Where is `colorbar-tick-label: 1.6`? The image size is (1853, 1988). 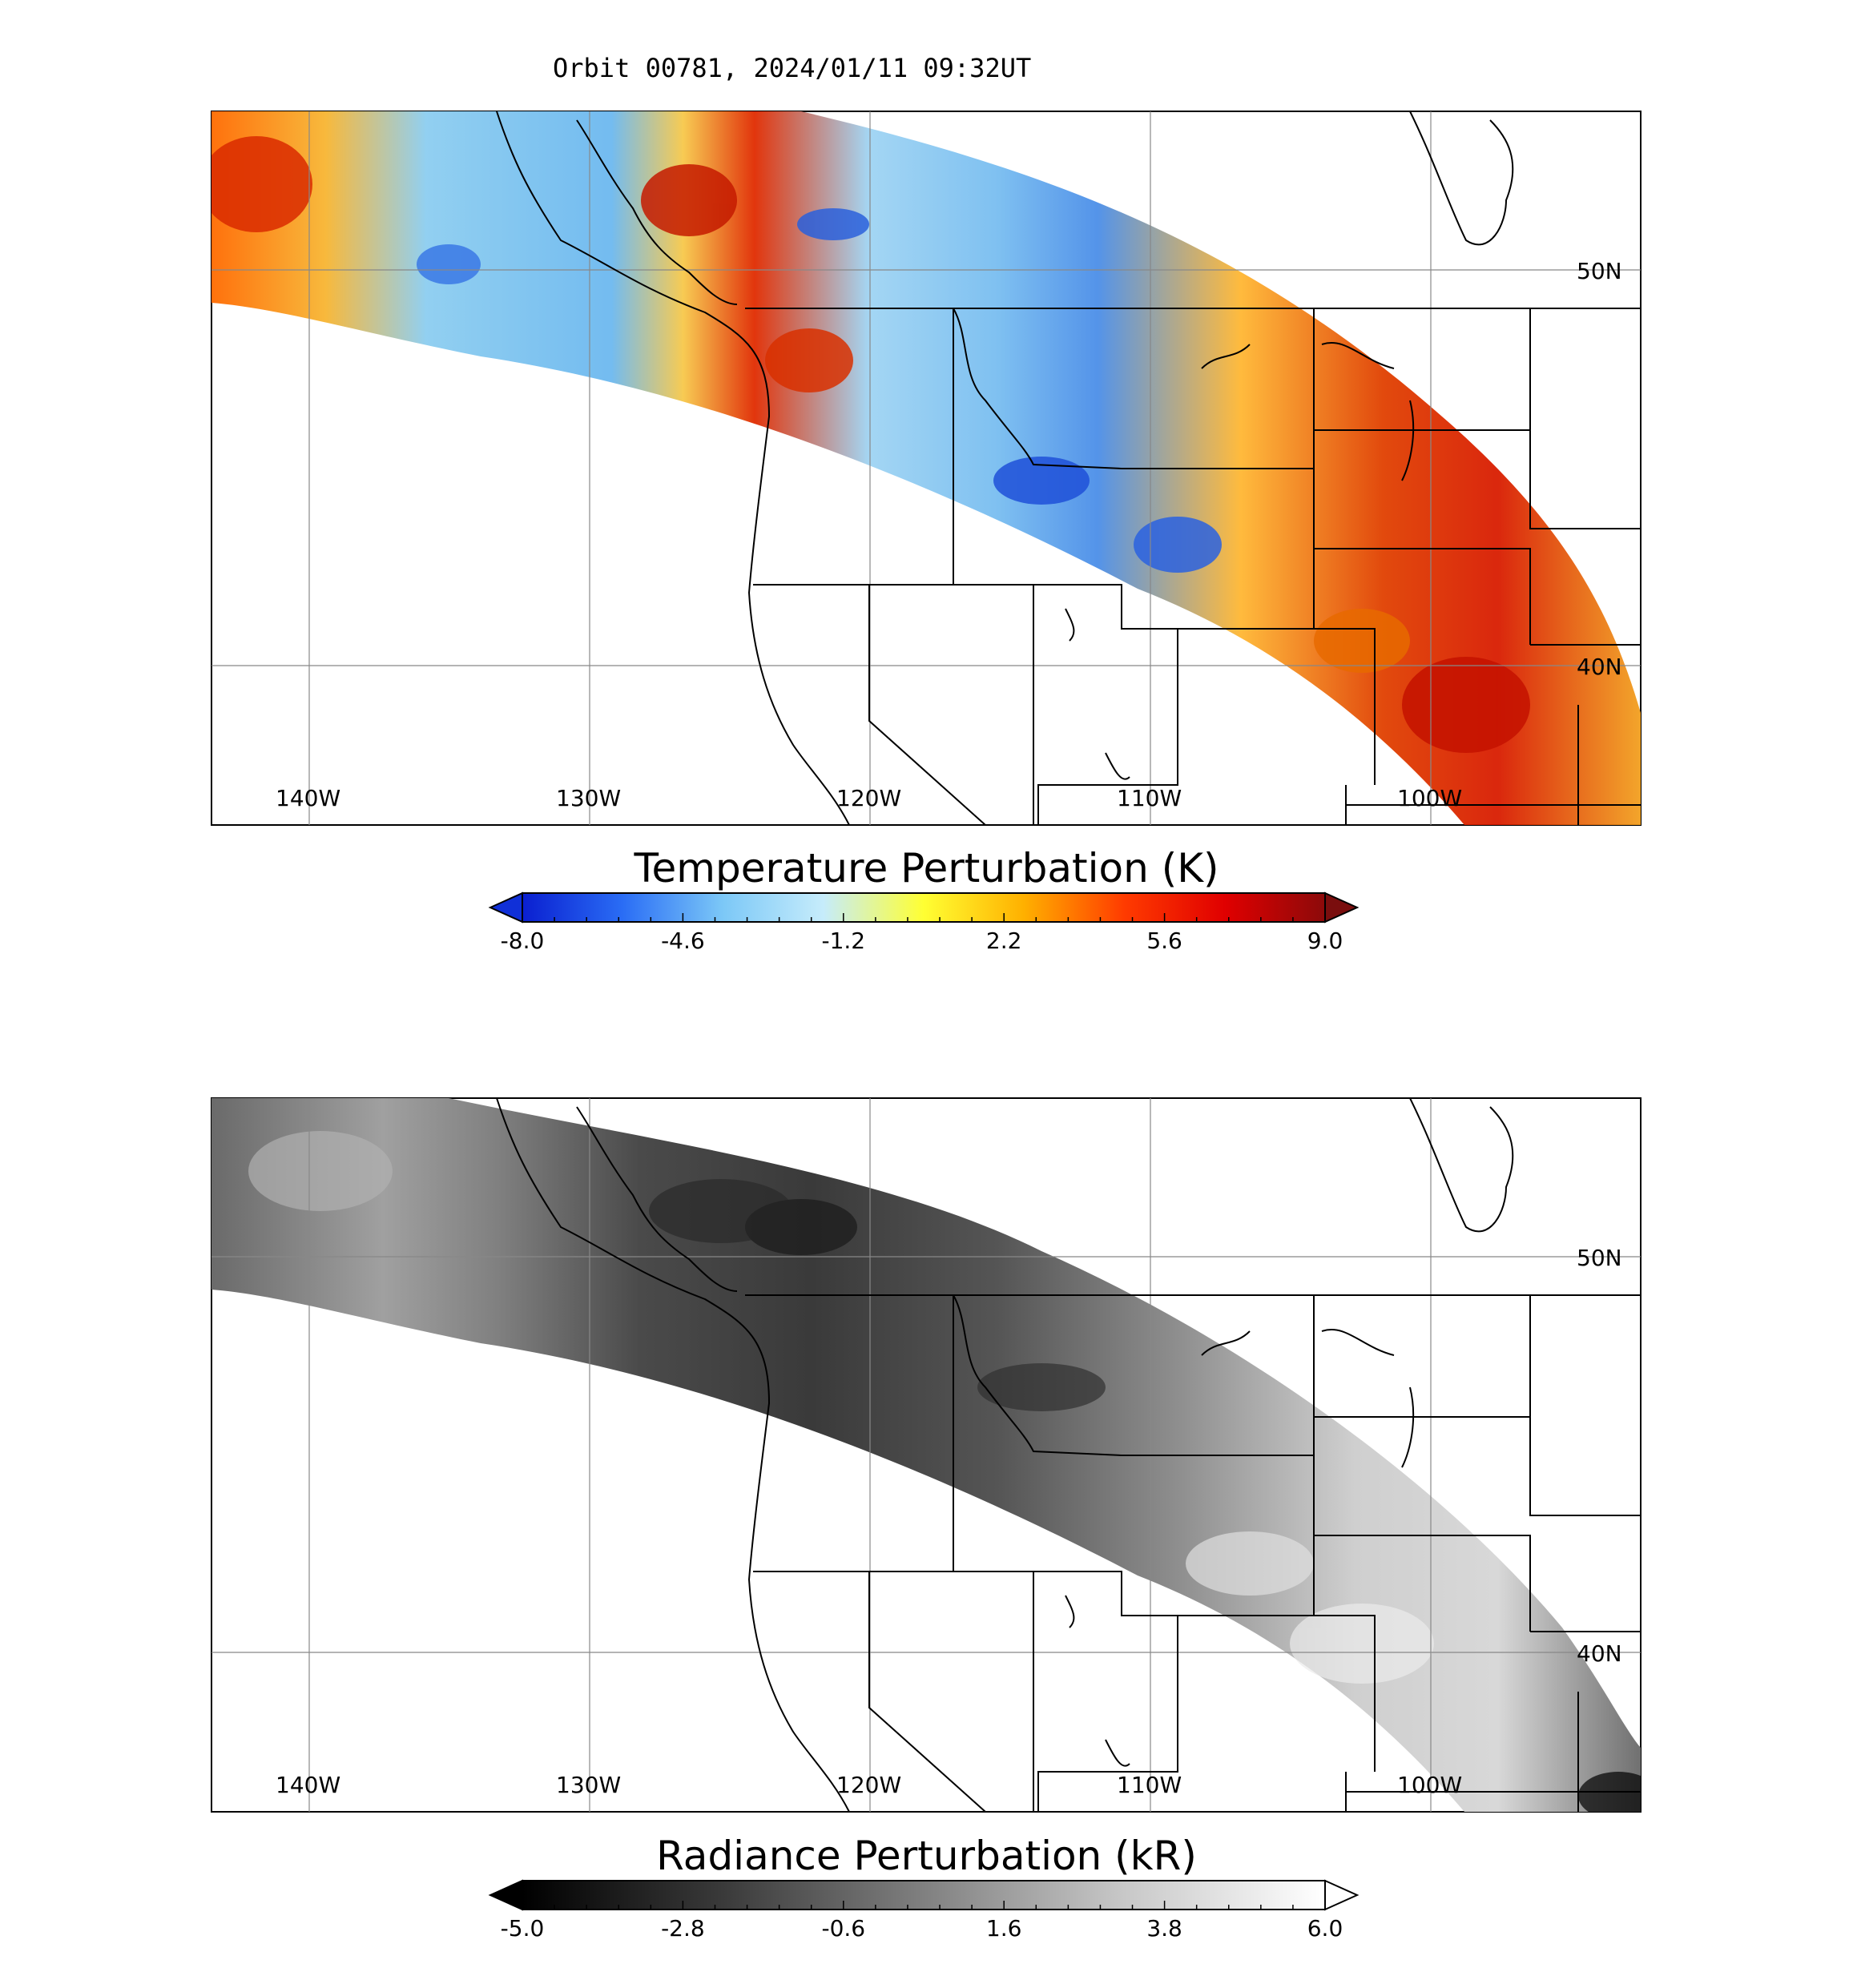 colorbar-tick-label: 1.6 is located at coordinates (1003, 1928).